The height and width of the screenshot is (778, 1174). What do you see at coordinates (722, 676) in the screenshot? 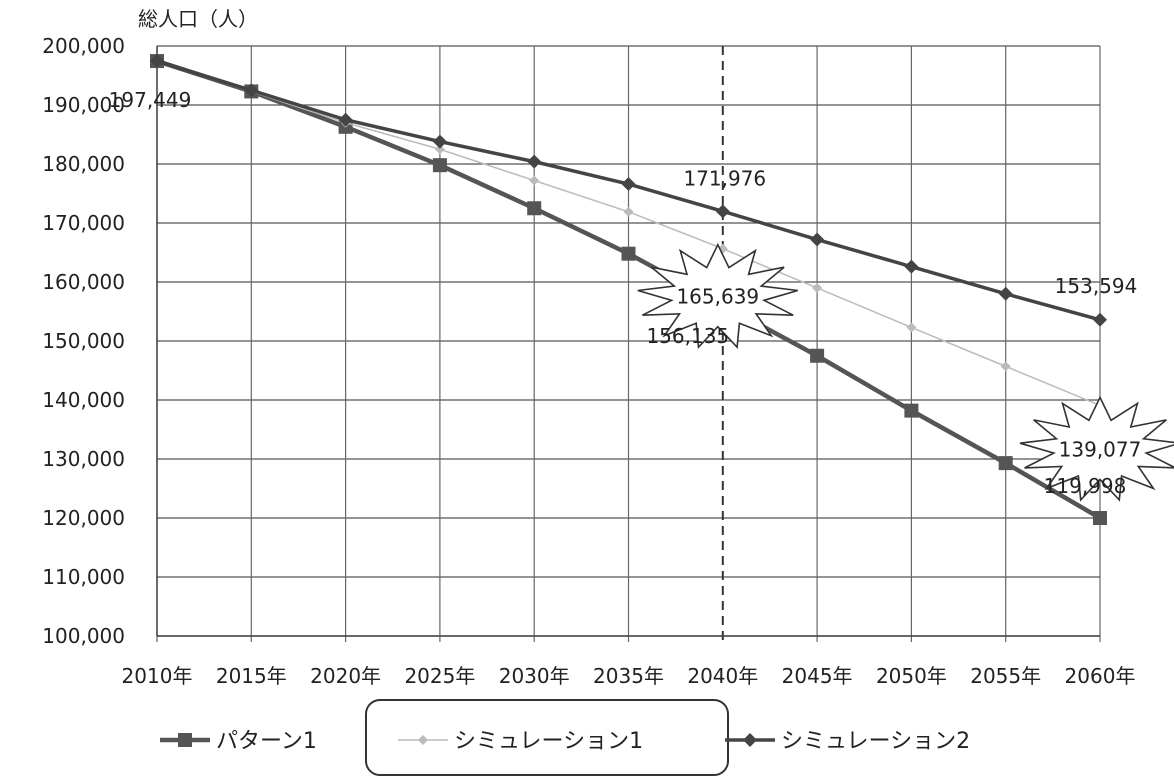
I see `x-tick-label: 2040年` at bounding box center [722, 676].